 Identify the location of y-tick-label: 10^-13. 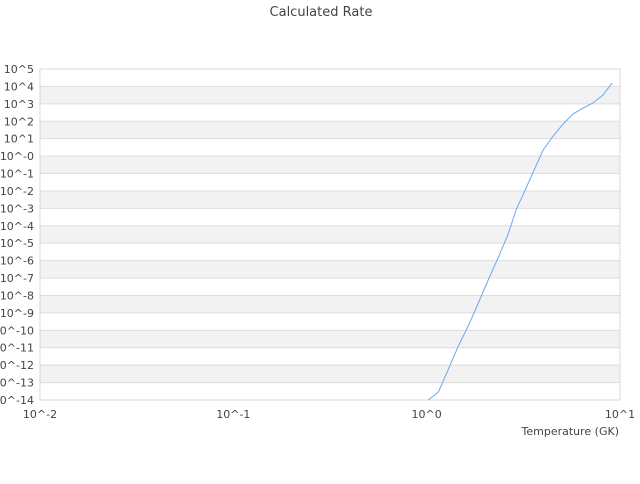
(17, 383).